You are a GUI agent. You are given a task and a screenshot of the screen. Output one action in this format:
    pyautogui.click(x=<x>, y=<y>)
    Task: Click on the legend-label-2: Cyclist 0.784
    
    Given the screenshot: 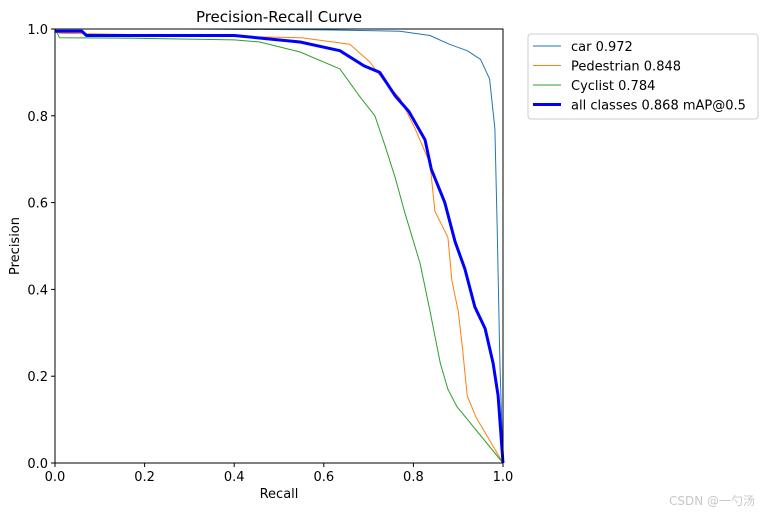 What is the action you would take?
    pyautogui.click(x=613, y=86)
    